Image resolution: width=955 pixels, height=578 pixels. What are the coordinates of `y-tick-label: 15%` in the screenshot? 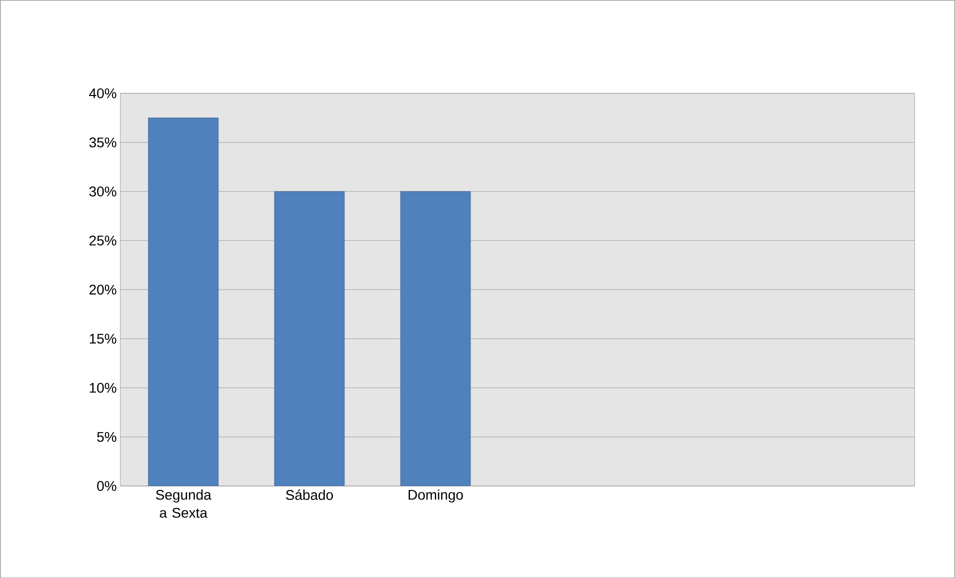 It's located at (103, 339).